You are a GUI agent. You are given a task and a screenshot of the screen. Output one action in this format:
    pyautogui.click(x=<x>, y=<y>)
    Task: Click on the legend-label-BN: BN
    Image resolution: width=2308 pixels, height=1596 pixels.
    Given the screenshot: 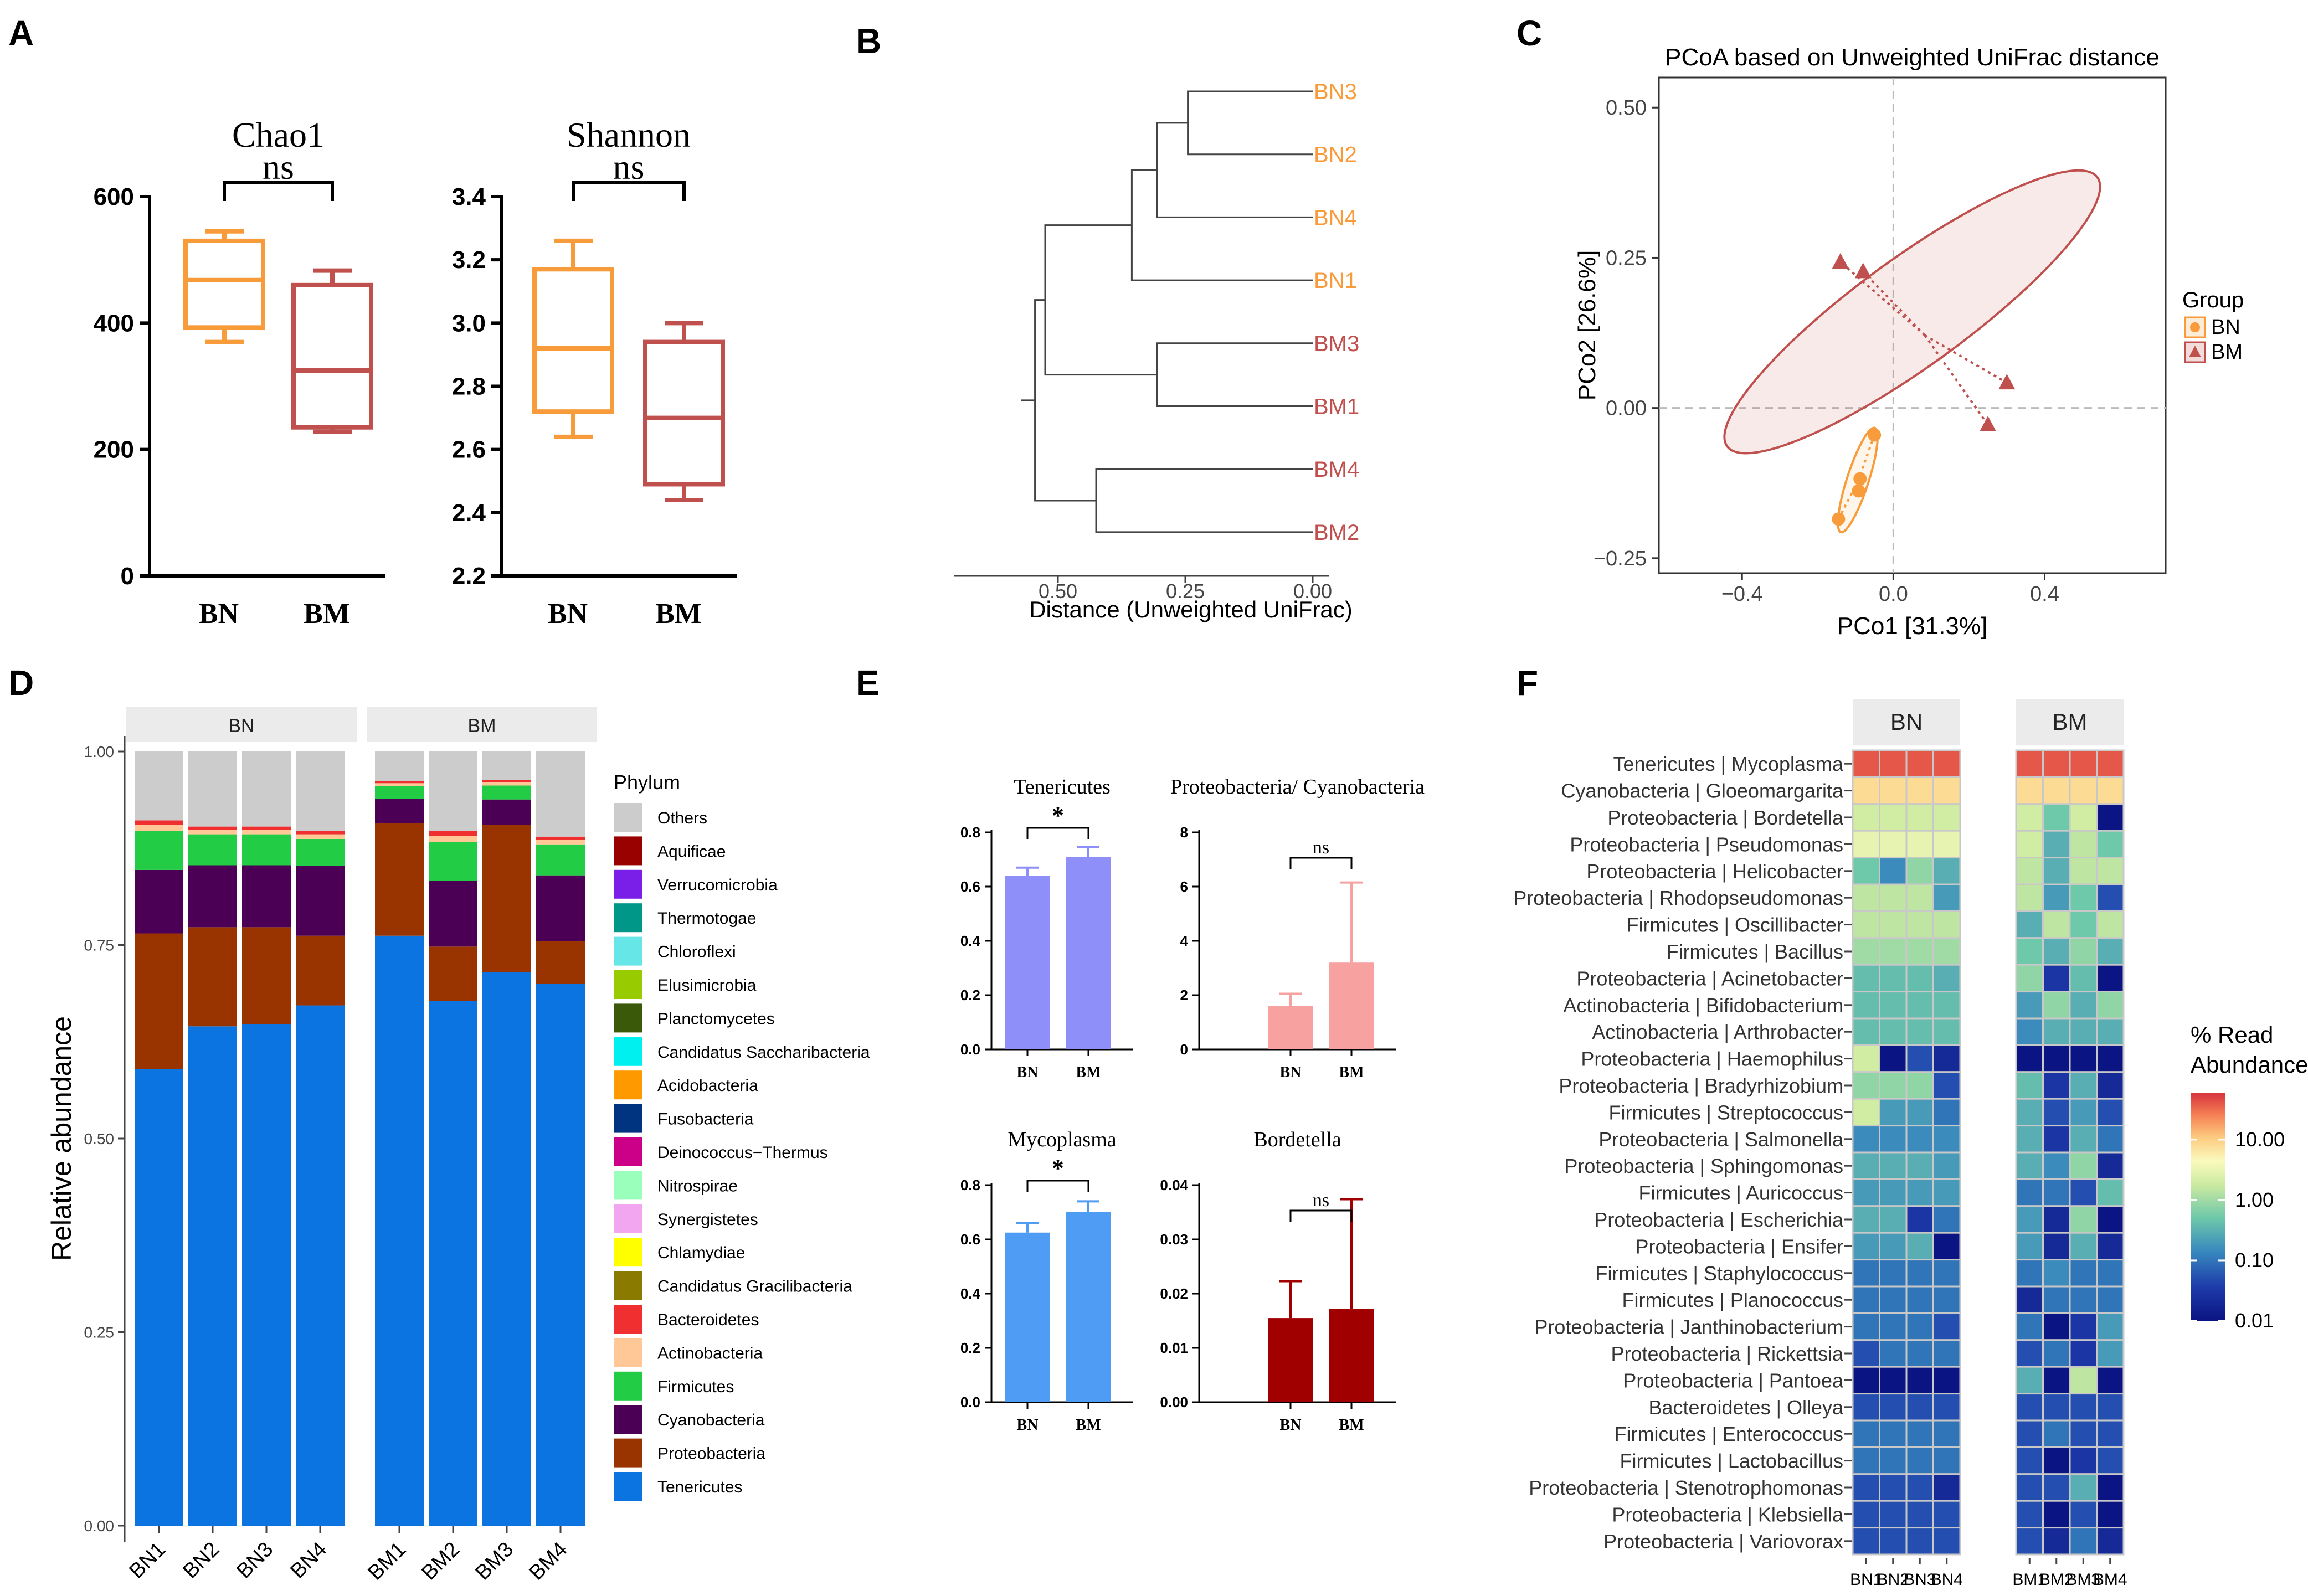 What is the action you would take?
    pyautogui.click(x=2225, y=327)
    